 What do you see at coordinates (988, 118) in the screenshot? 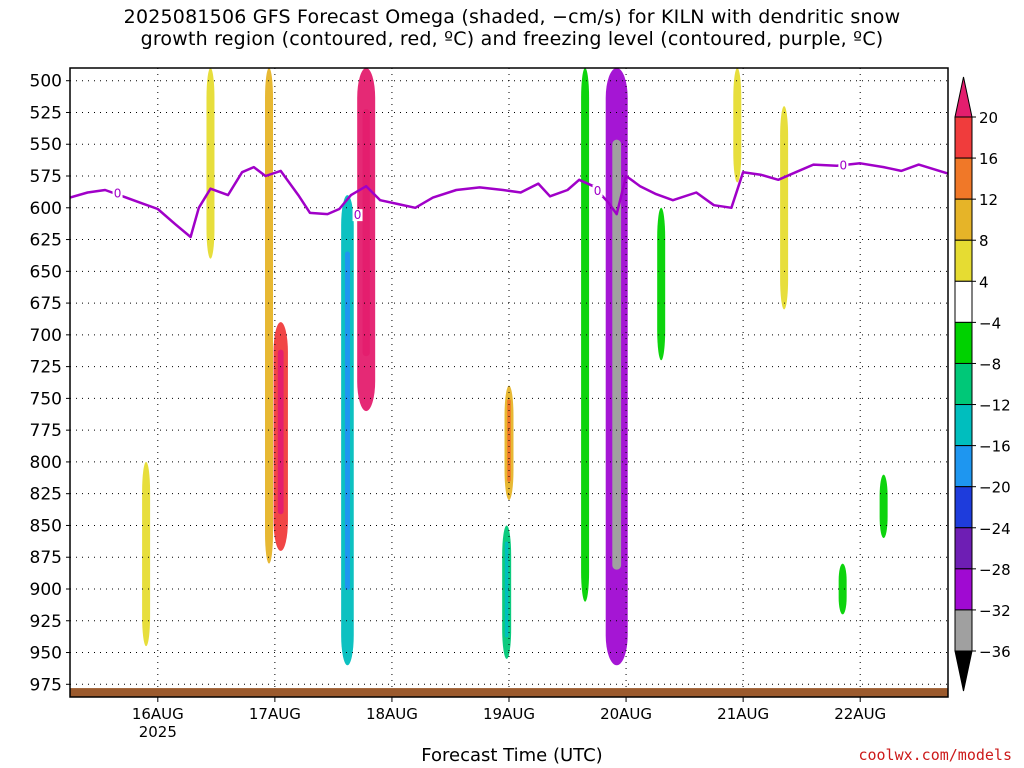
I see `colorbar-label: 20` at bounding box center [988, 118].